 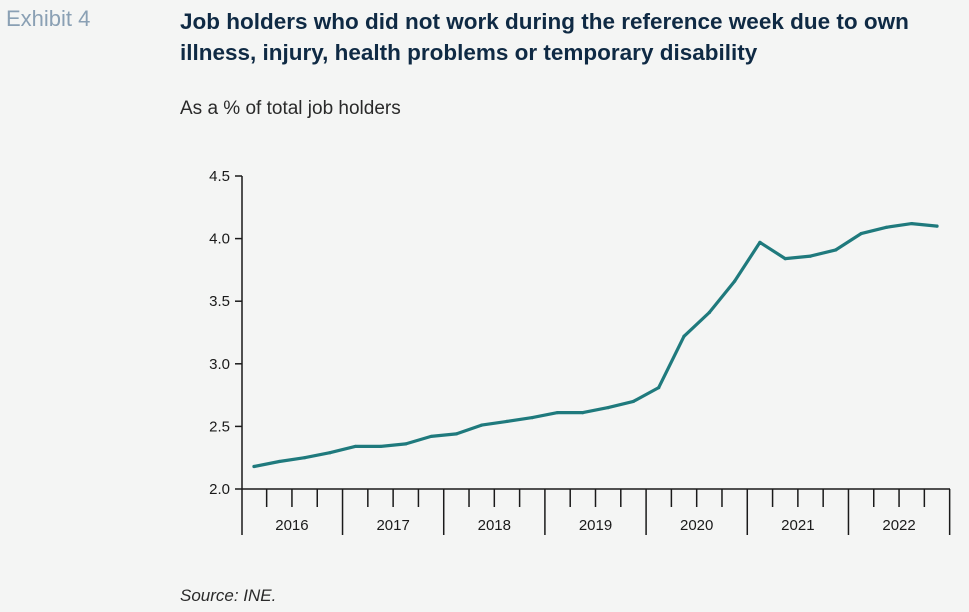 I want to click on x-tick-label: 2021, so click(x=797, y=525).